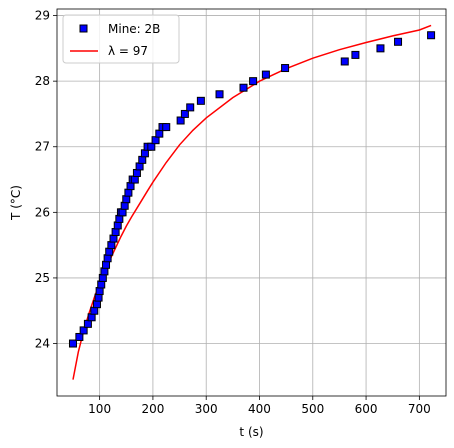  Describe the element at coordinates (16, 203) in the screenshot. I see `y-axis-label: T (°C)` at that location.